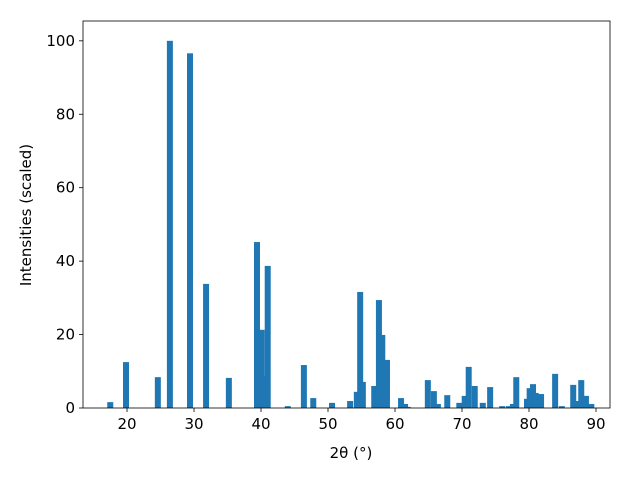 This screenshot has height=480, width=640. What do you see at coordinates (65, 261) in the screenshot?
I see `y-tick-label: 40` at bounding box center [65, 261].